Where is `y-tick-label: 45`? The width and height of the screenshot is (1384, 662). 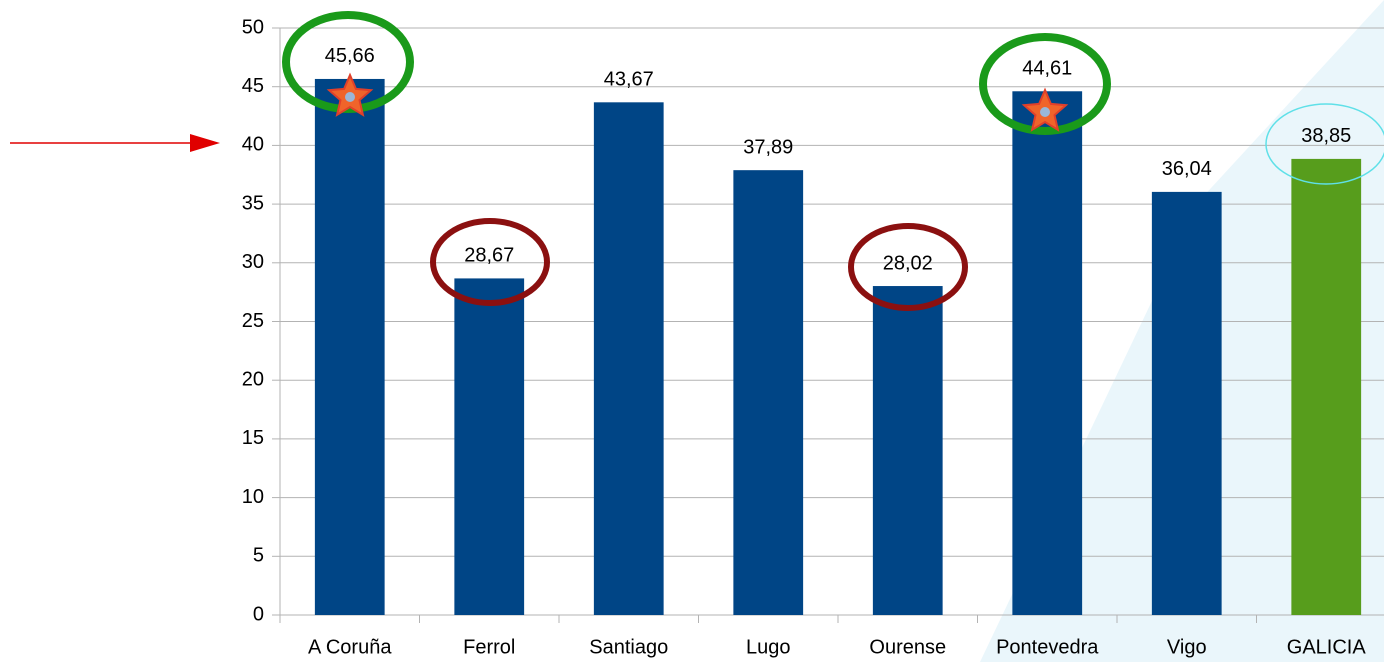
y-tick-label: 45 is located at coordinates (253, 86).